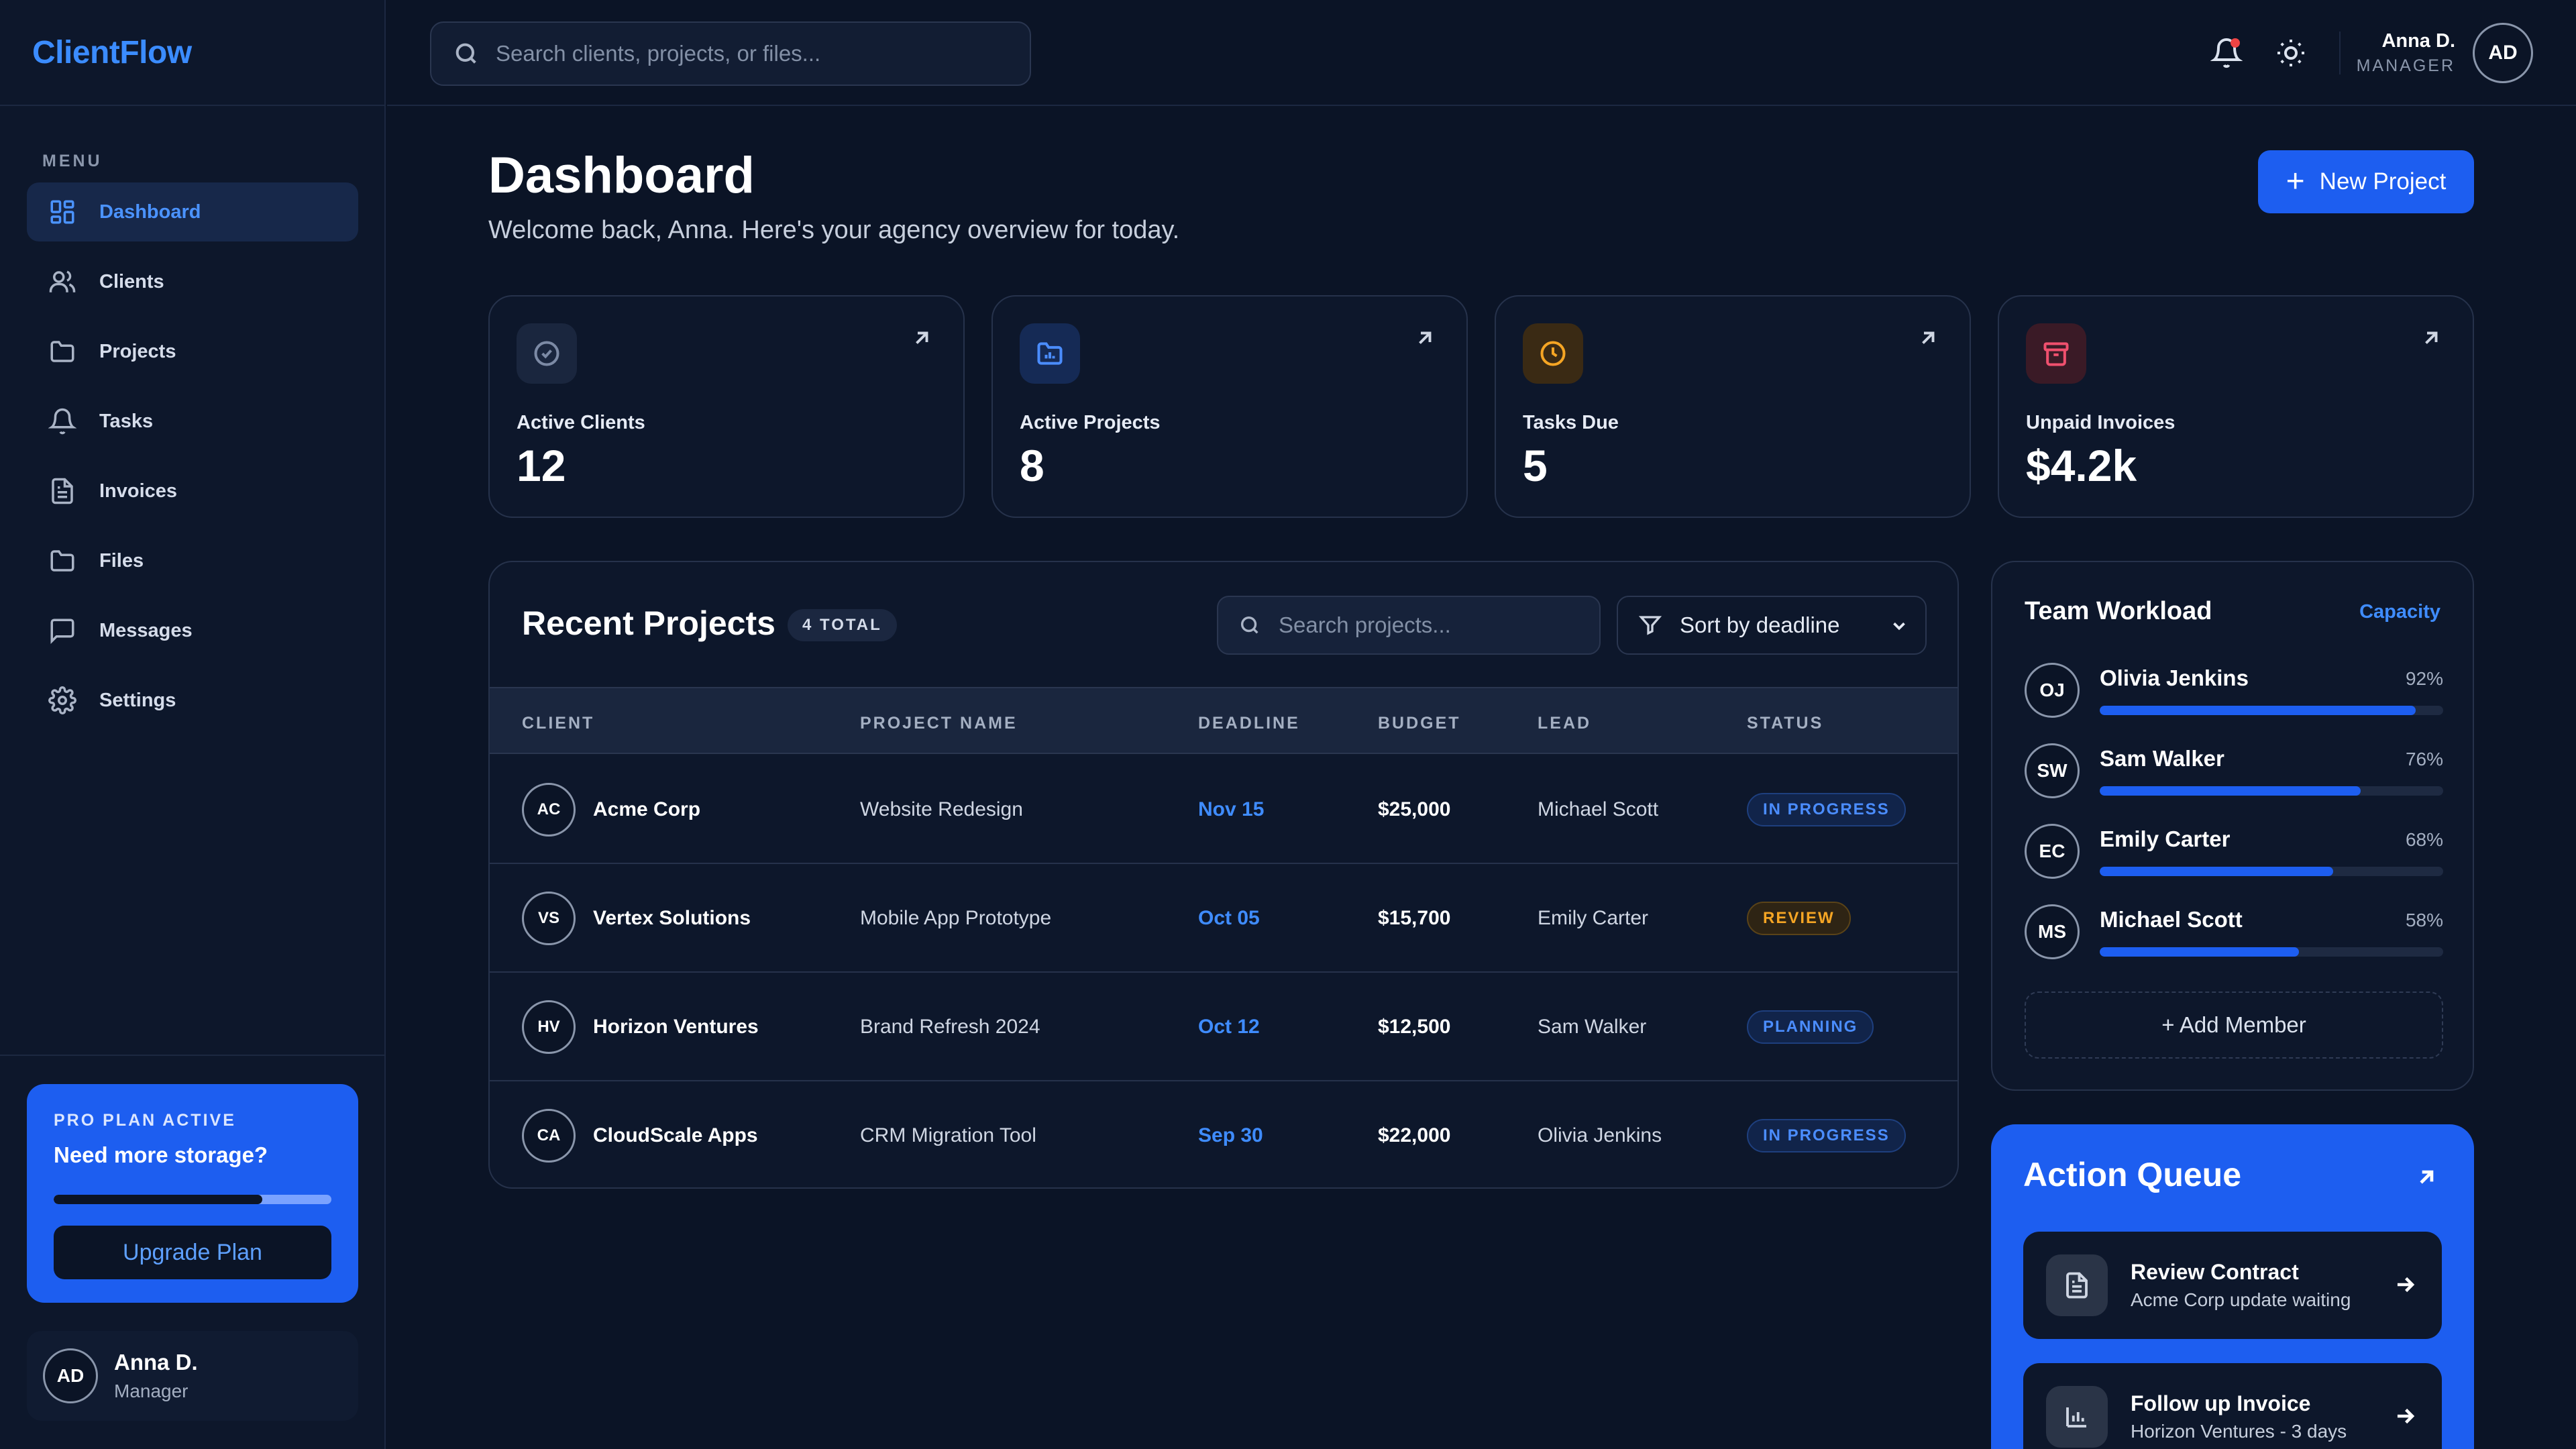  I want to click on member-percent: 58%, so click(2424, 920).